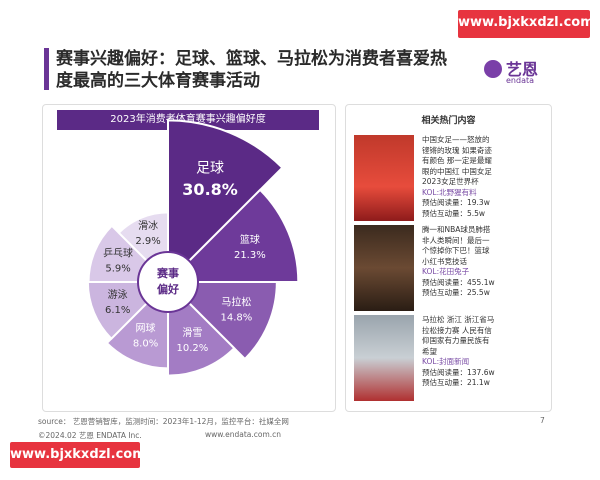 The height and width of the screenshot is (480, 600). Describe the element at coordinates (493, 69) in the screenshot. I see `logo-icon` at that location.